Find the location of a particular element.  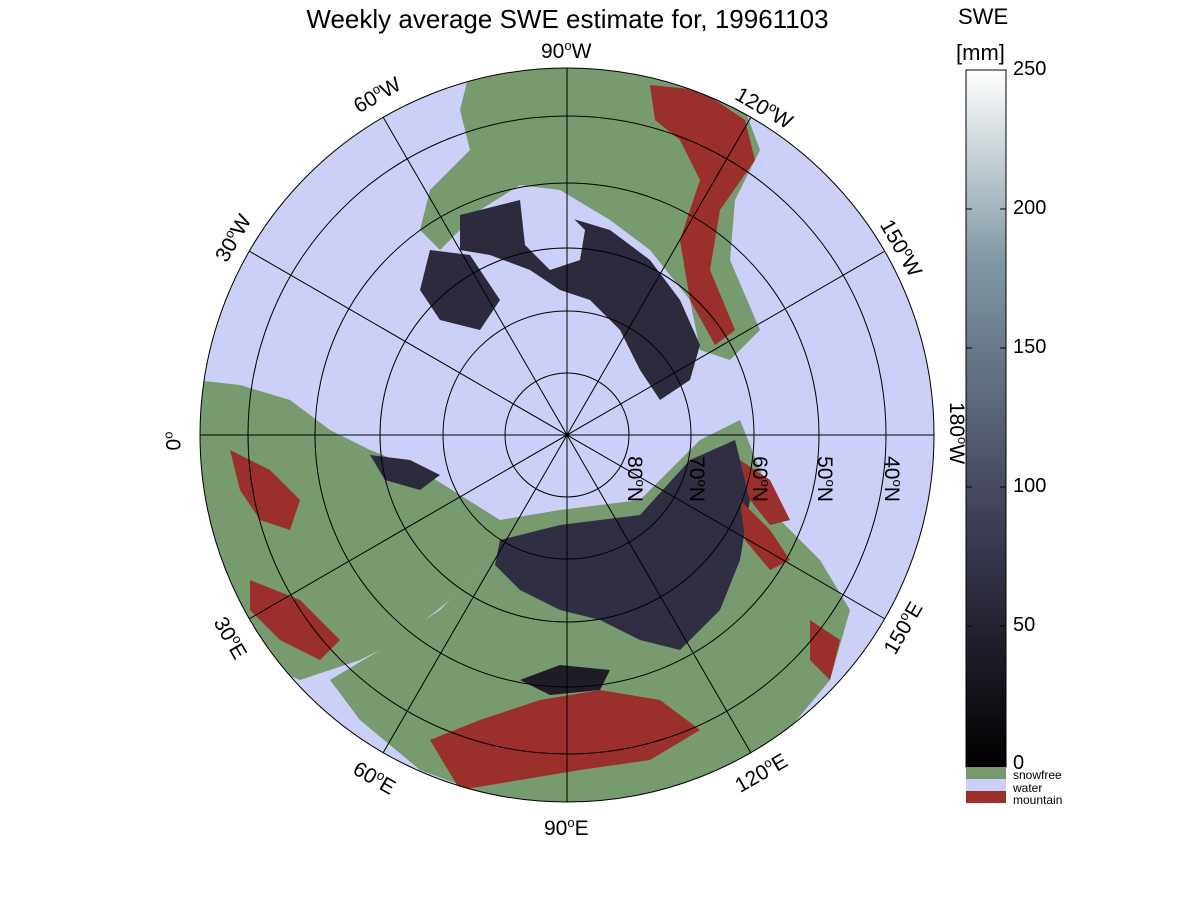

lon-label-90e: 90oE is located at coordinates (566, 827).